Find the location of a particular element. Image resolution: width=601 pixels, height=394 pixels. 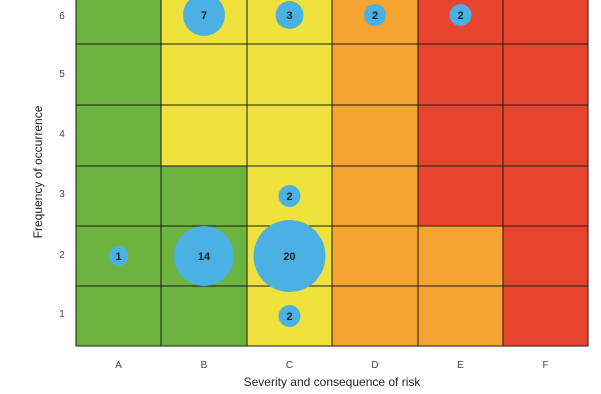

bubble-label-B-2: 14 is located at coordinates (204, 257).